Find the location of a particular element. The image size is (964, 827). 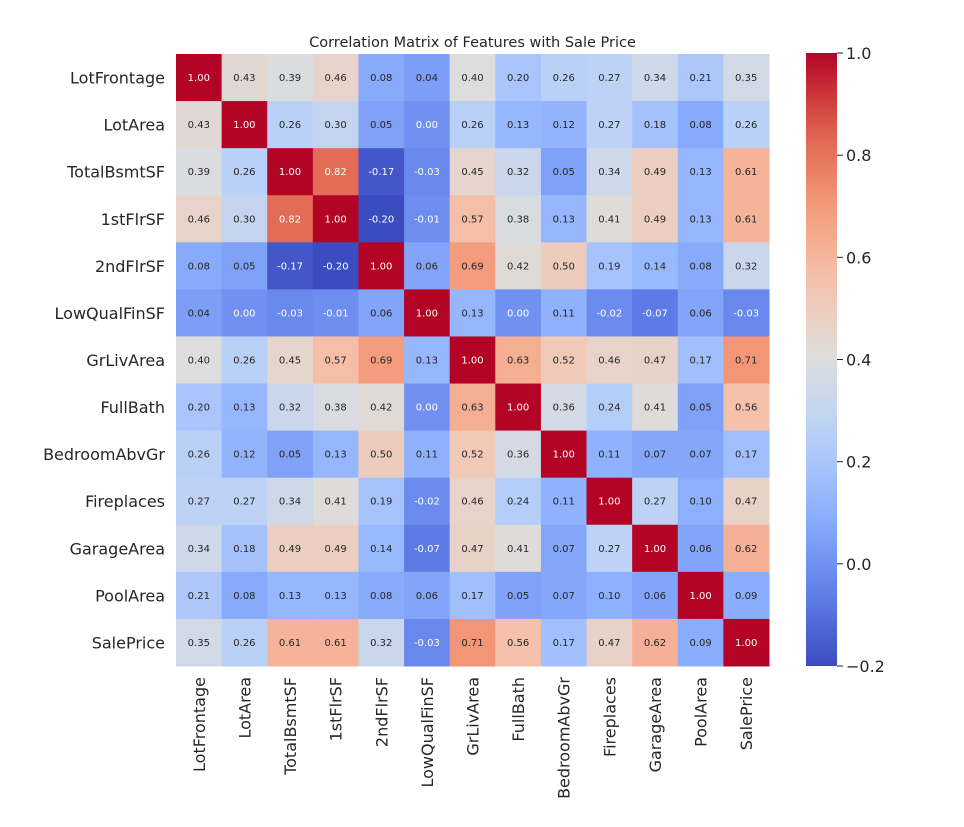

cell-value-label: -0.01 is located at coordinates (427, 219).